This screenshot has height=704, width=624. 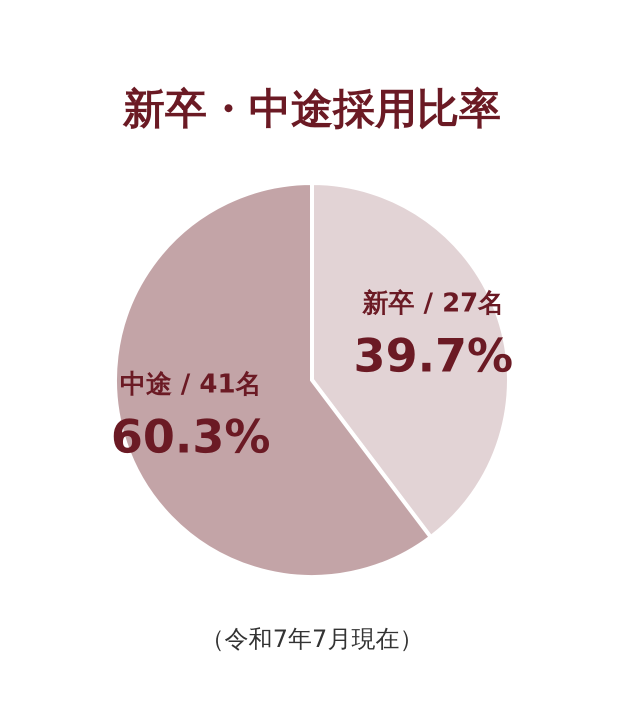 I want to click on text: （令和7年7月現在）, so click(x=312, y=639).